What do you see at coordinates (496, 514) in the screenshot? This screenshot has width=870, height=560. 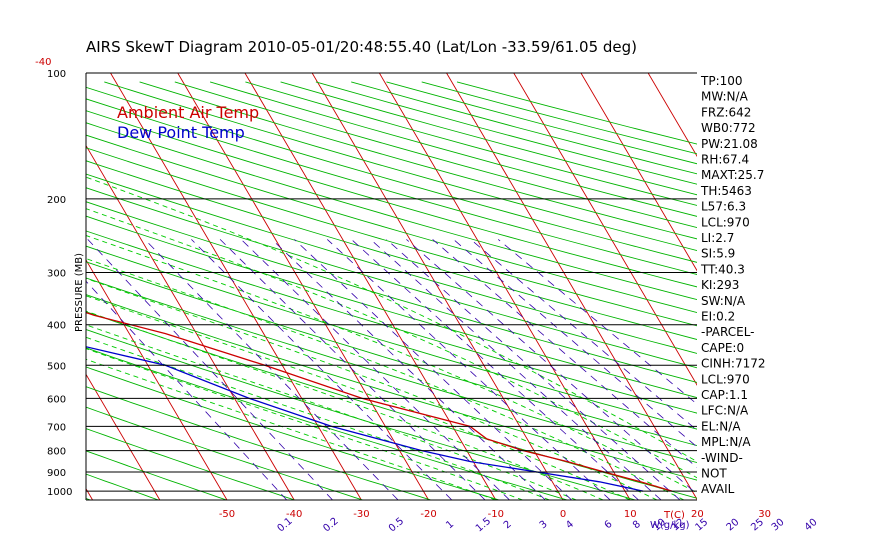 I see `bottom-temp-tick-label: -10` at bounding box center [496, 514].